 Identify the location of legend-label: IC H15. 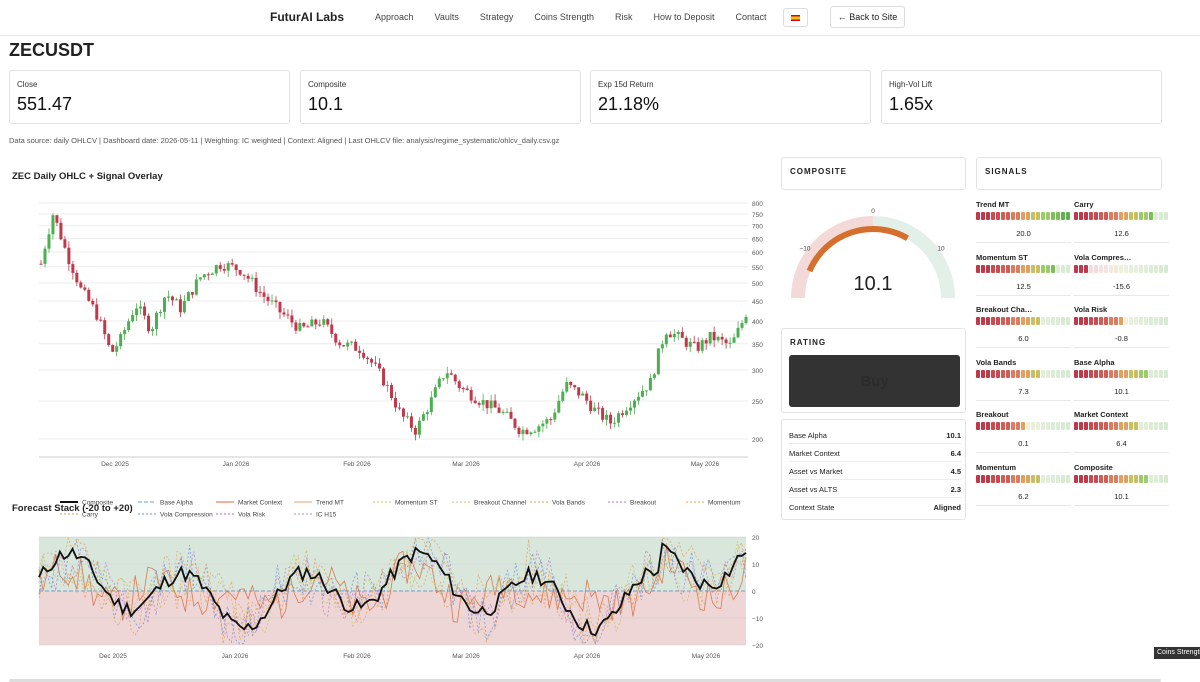
(326, 515).